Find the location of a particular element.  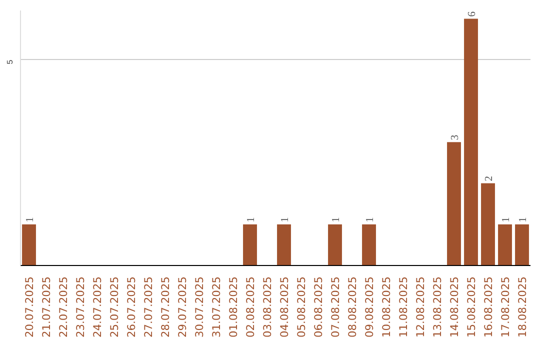

x-tick-label: 10.08.2025 is located at coordinates (386, 307).